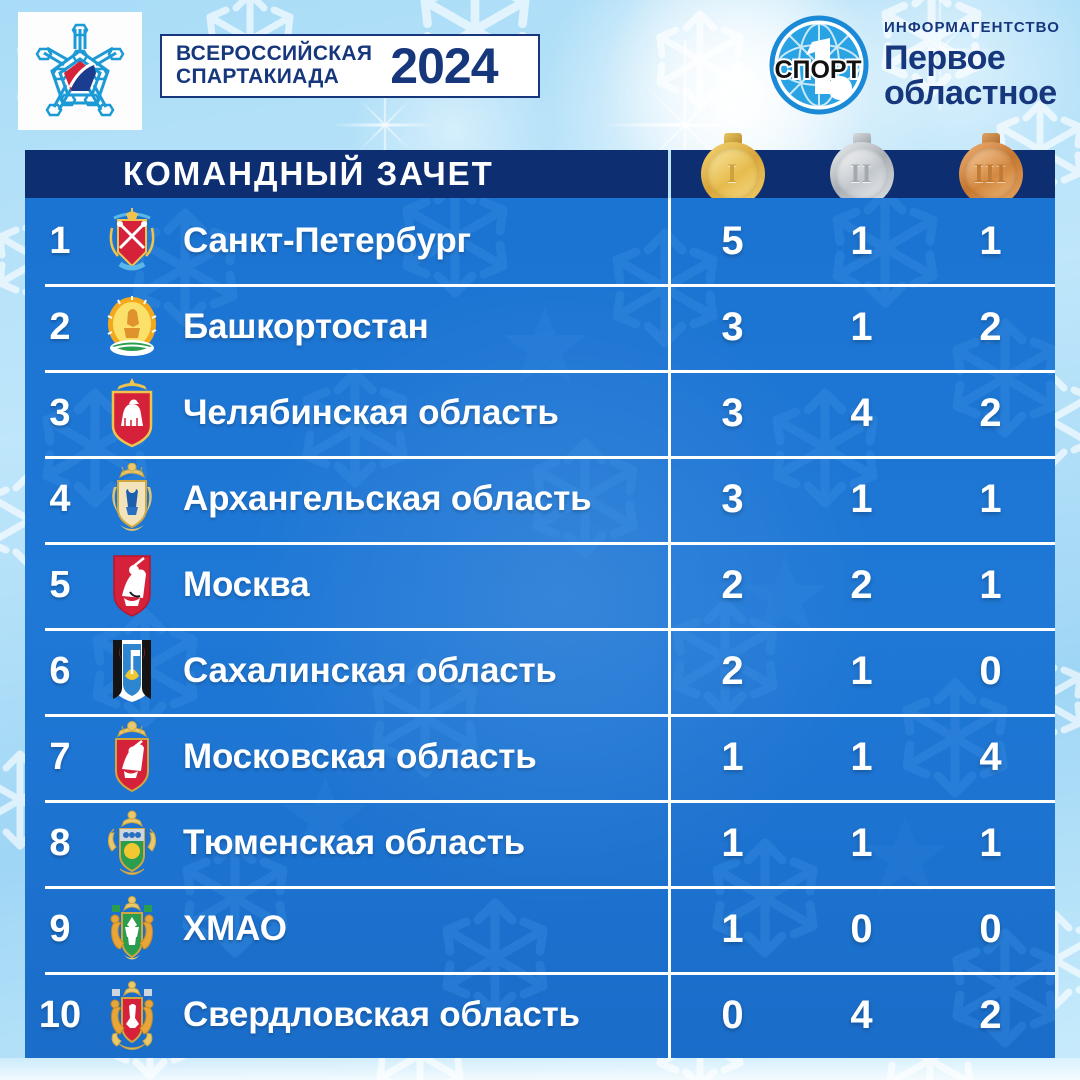  I want to click on medal-header-group: I II III, so click(861, 169).